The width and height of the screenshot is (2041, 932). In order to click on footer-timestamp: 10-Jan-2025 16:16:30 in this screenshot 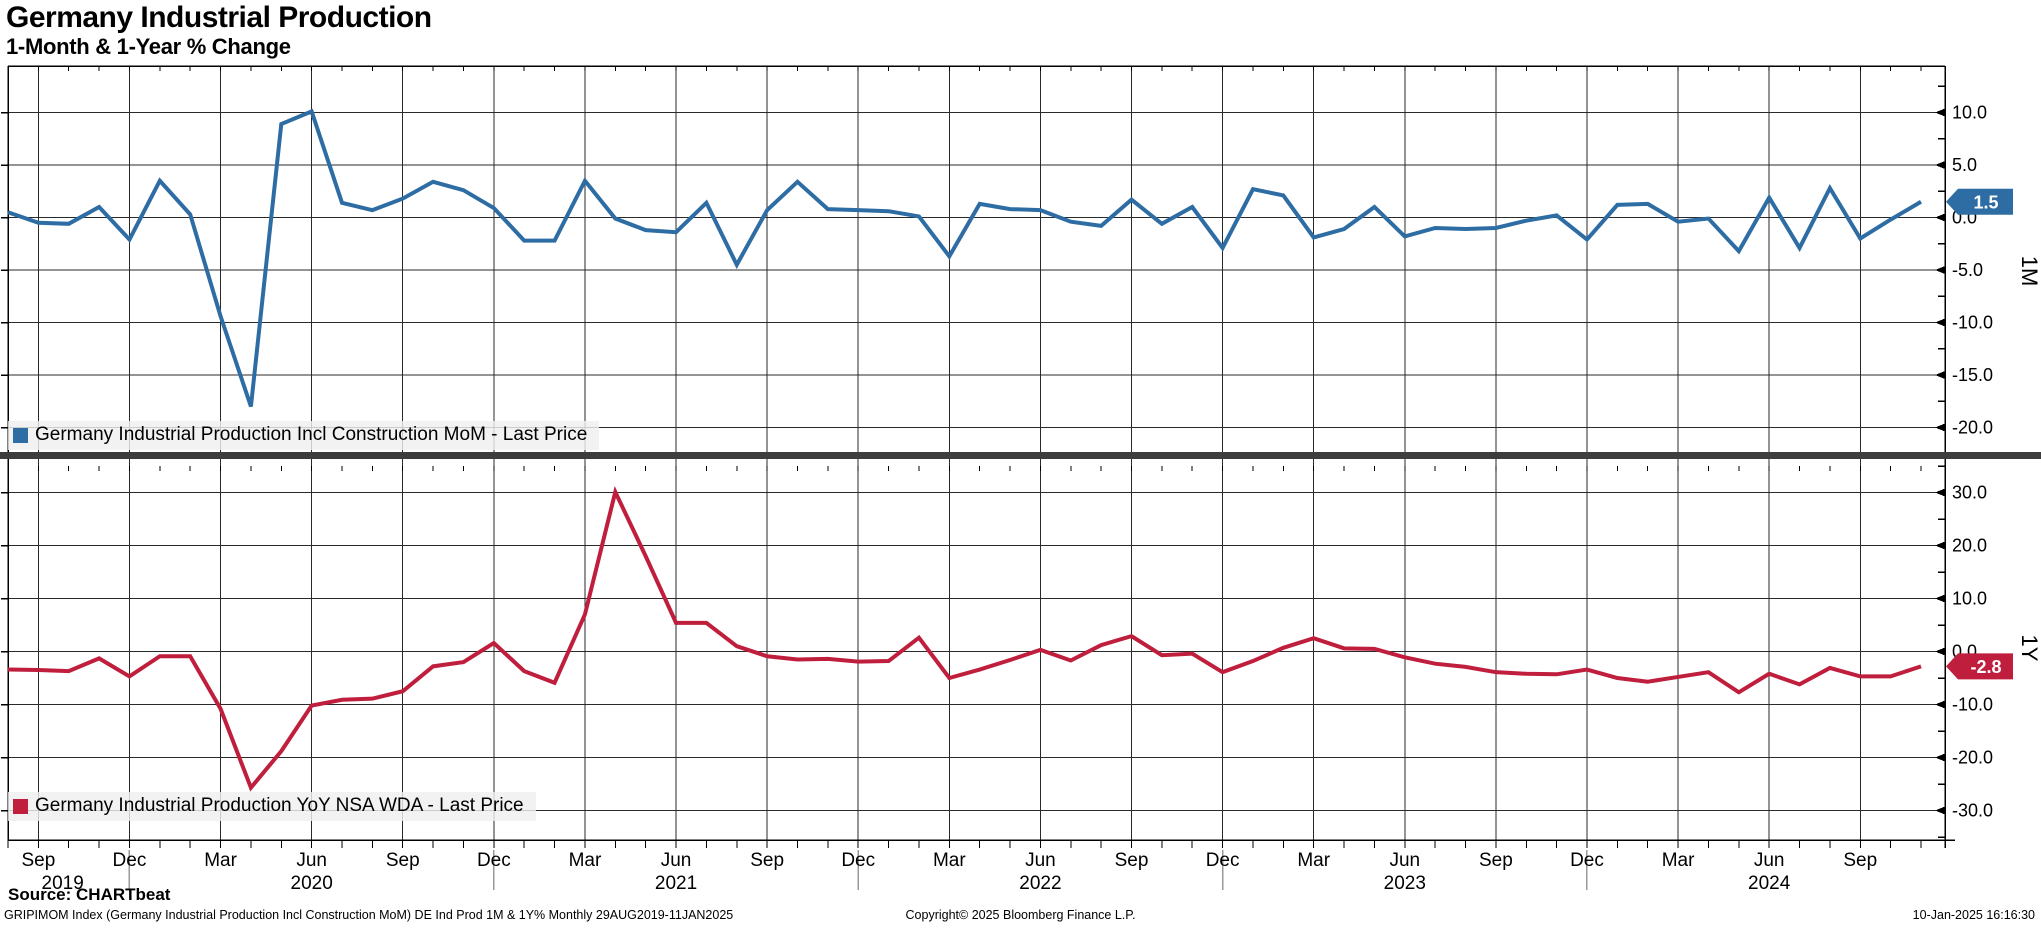, I will do `click(1973, 915)`.